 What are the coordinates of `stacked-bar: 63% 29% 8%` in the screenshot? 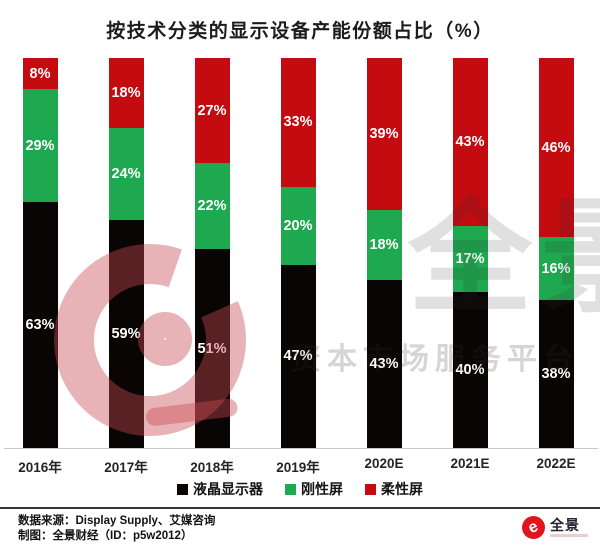 It's located at (40, 253).